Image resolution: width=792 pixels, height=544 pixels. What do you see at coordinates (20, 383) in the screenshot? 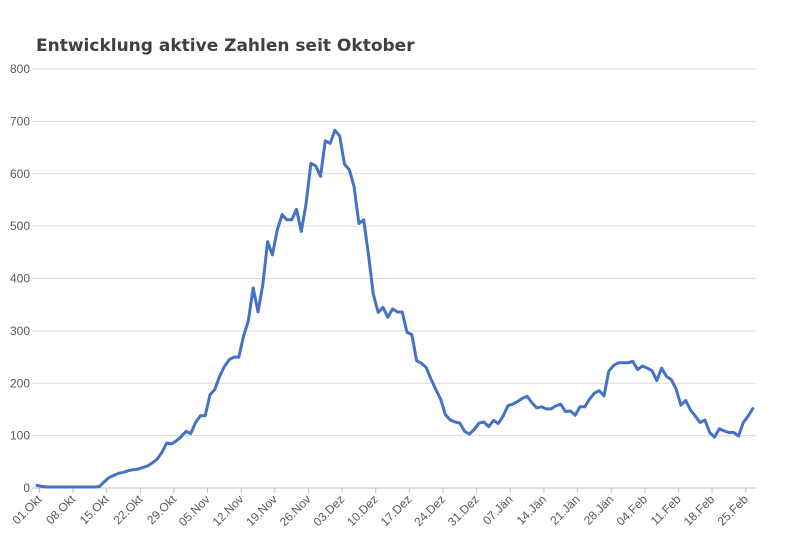
I see `y-tick-label: 200` at bounding box center [20, 383].